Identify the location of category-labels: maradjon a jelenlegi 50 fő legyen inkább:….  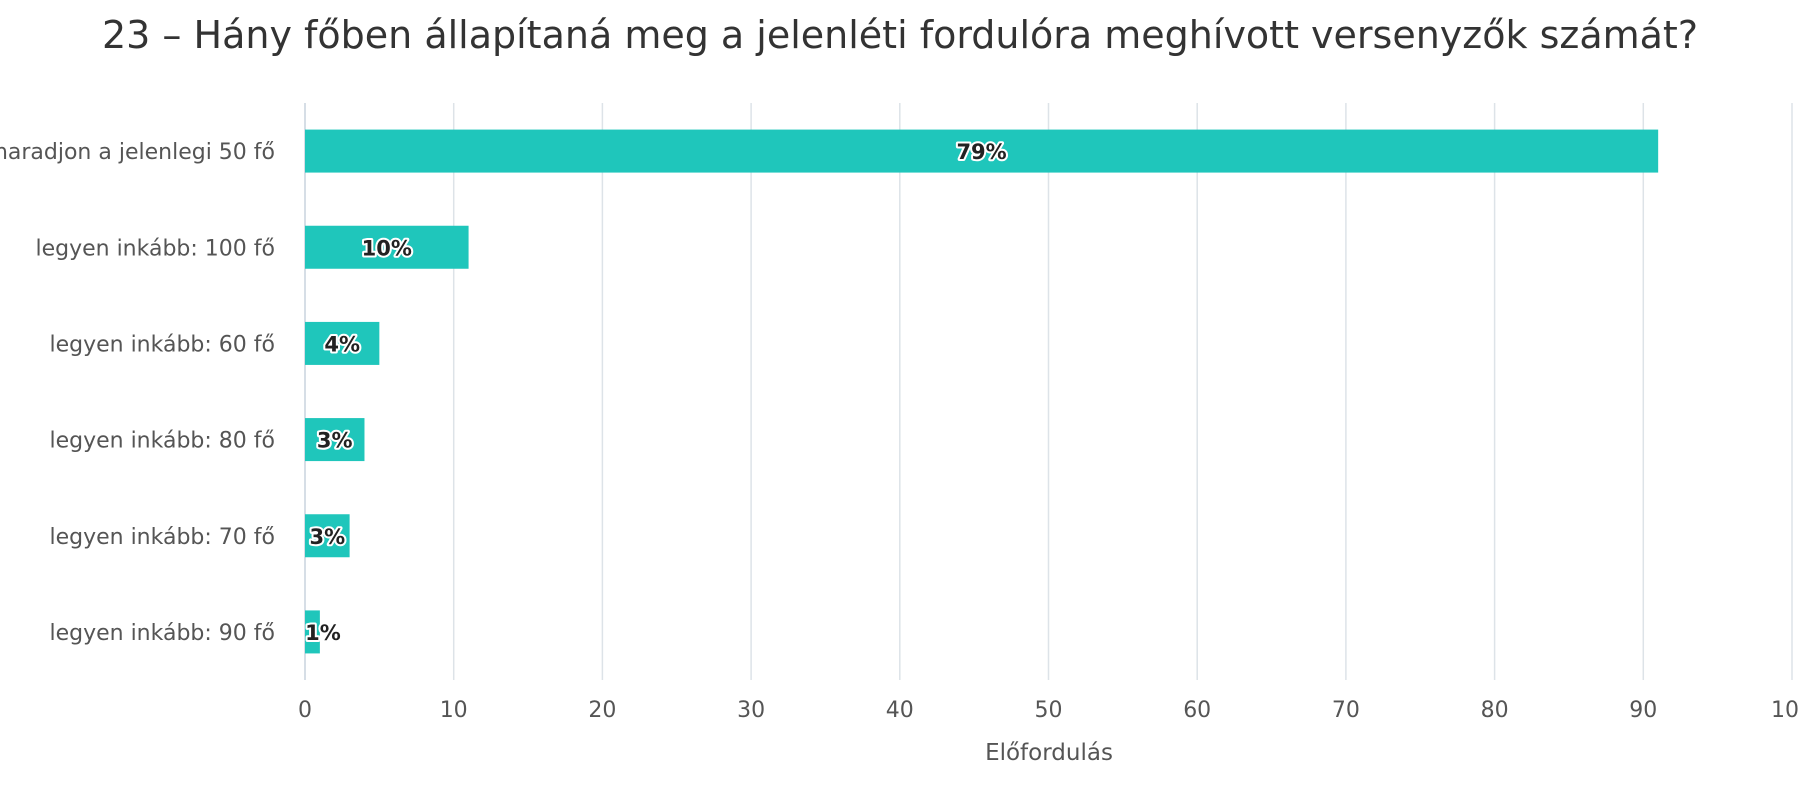
(137, 393).